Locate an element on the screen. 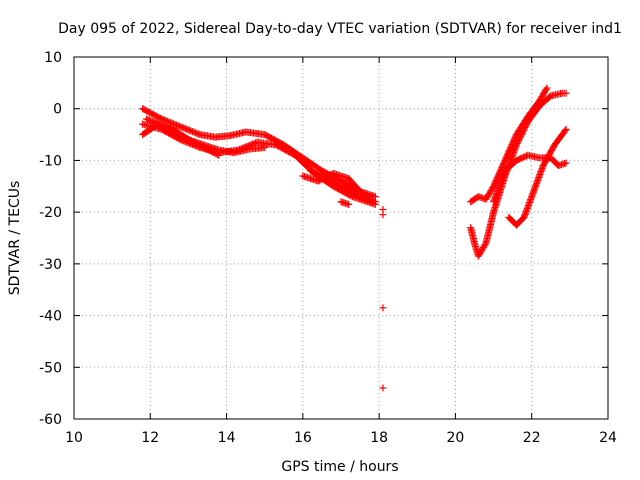  y-tick-label: 10 is located at coordinates (53, 58).